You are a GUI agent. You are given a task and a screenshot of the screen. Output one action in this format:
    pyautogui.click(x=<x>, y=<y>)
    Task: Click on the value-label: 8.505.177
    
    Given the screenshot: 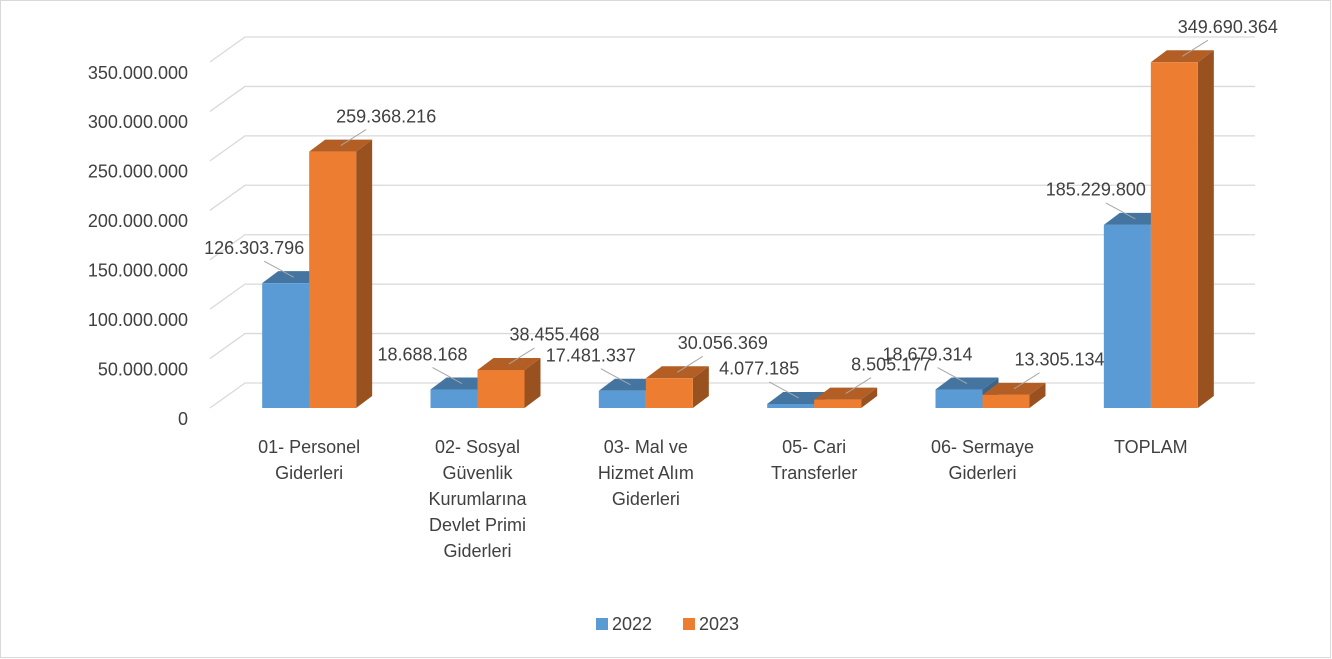 What is the action you would take?
    pyautogui.click(x=891, y=364)
    